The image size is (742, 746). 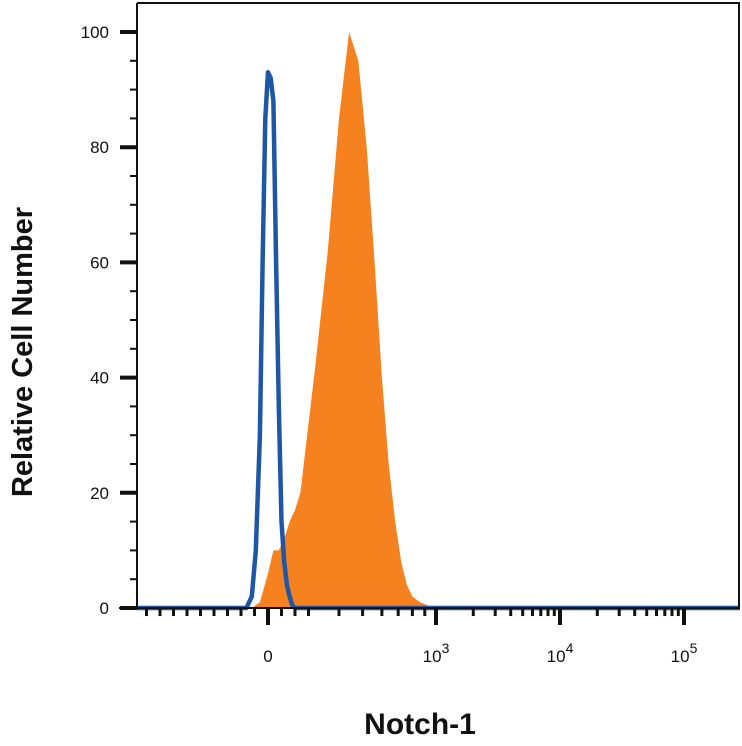 I want to click on y-axis-title: Relative Cell Number, so click(x=23, y=352).